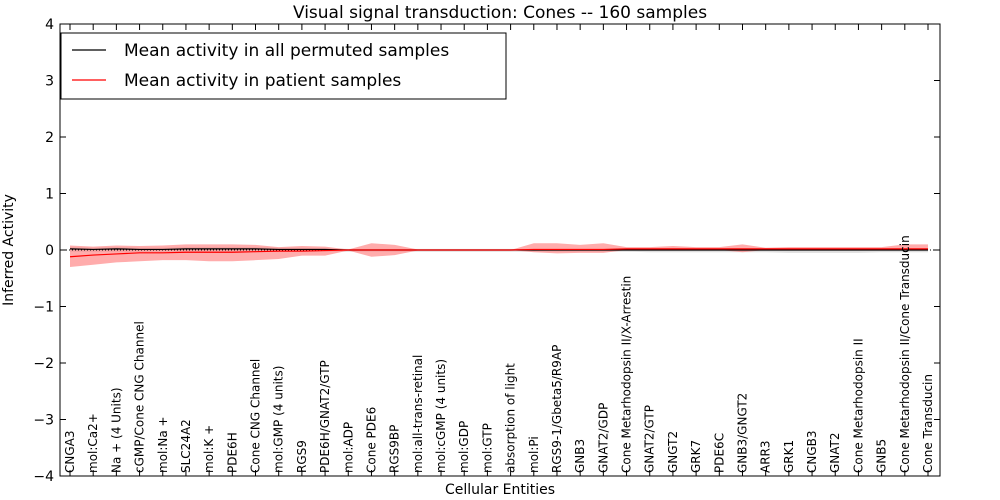 The width and height of the screenshot is (1000, 500). I want to click on x-category-label: GNB5, so click(882, 456).